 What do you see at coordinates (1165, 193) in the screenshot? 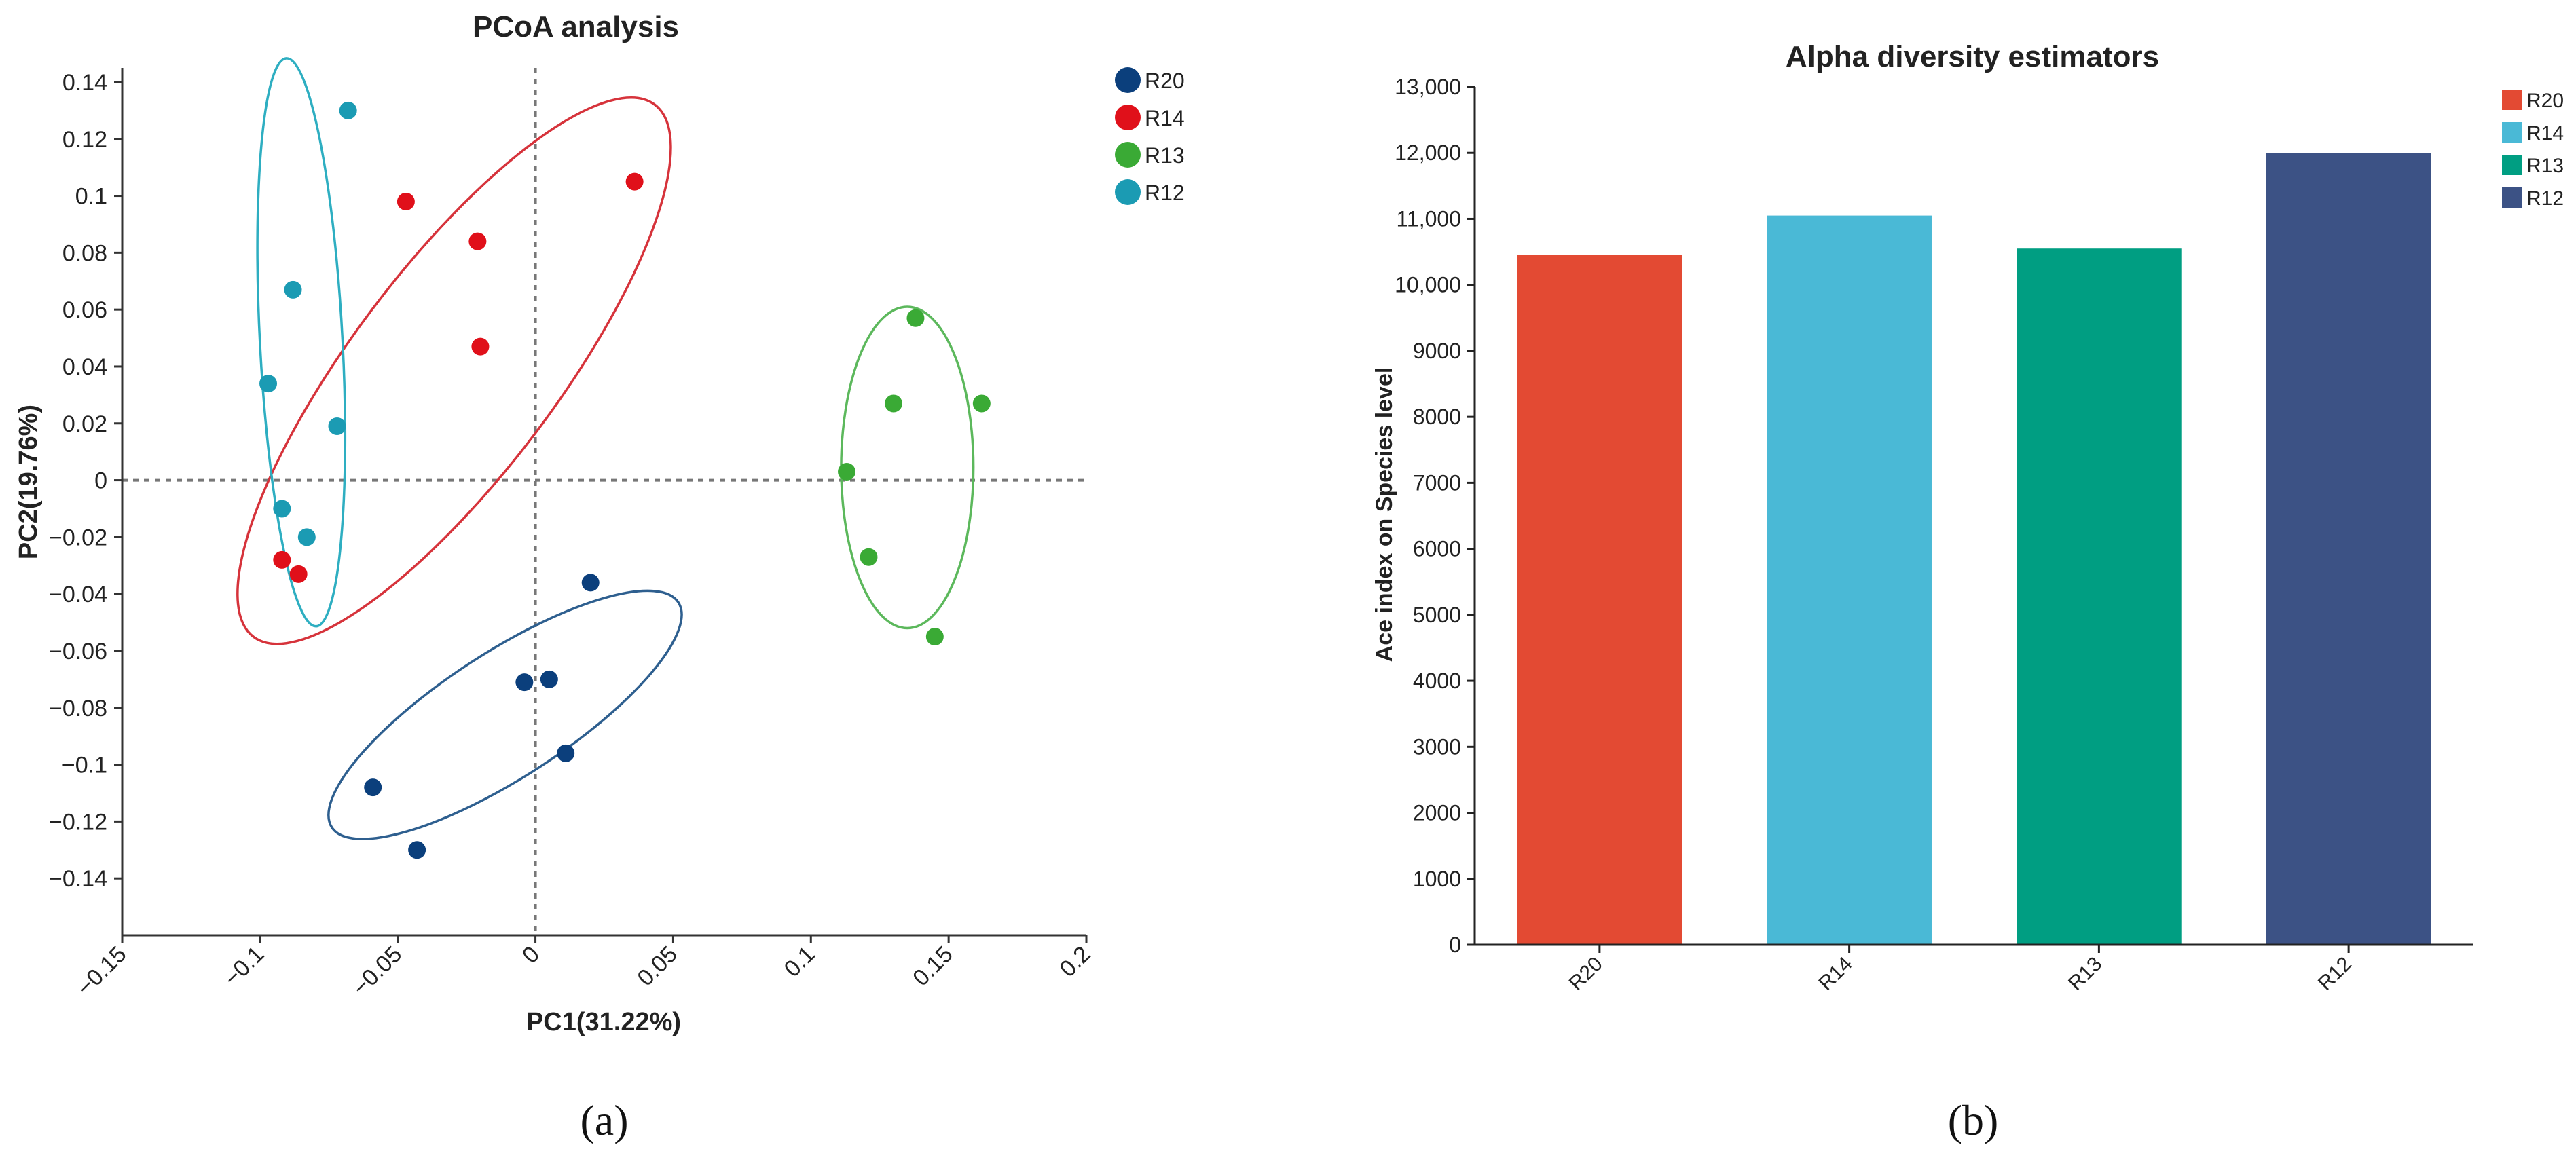
I see `pcoa-legend-label: R12` at bounding box center [1165, 193].